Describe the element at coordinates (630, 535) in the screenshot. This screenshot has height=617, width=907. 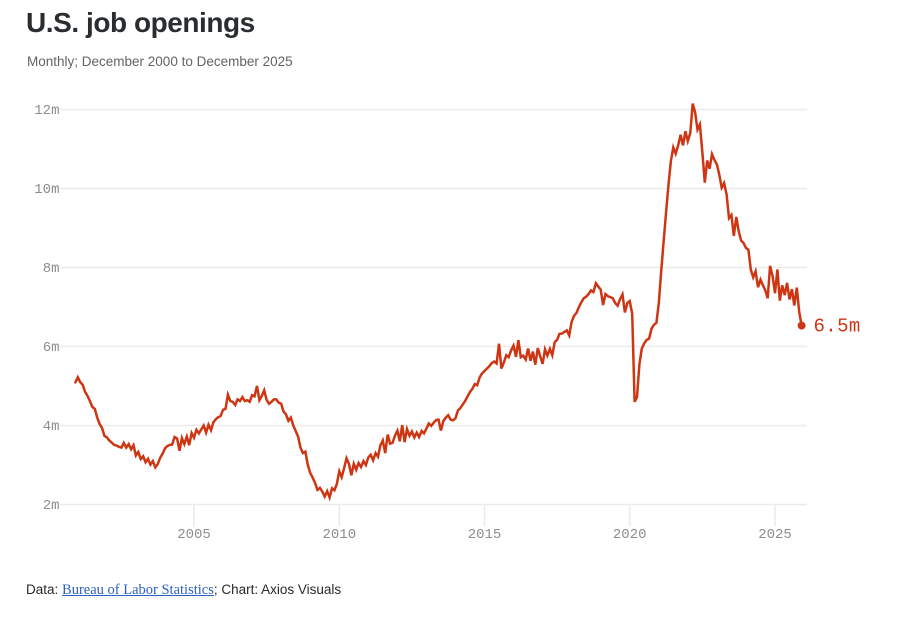
I see `svg-text: 2020` at that location.